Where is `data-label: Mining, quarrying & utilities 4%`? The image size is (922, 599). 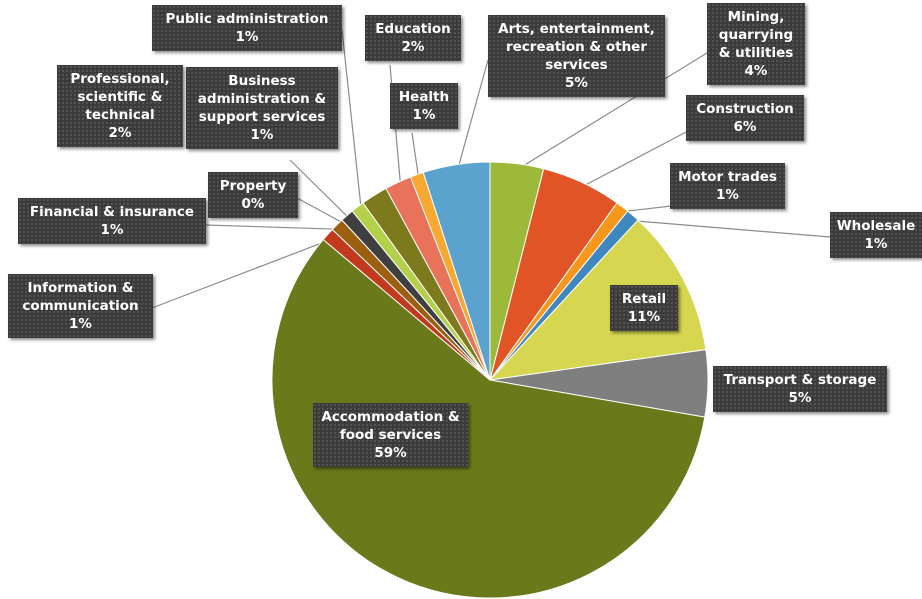 data-label: Mining, quarrying & utilities 4% is located at coordinates (756, 44).